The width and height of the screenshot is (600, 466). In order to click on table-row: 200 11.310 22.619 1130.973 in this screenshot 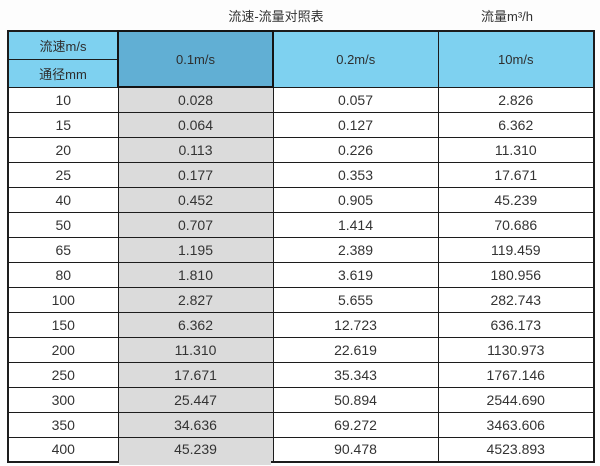, I will do `click(301, 349)`.